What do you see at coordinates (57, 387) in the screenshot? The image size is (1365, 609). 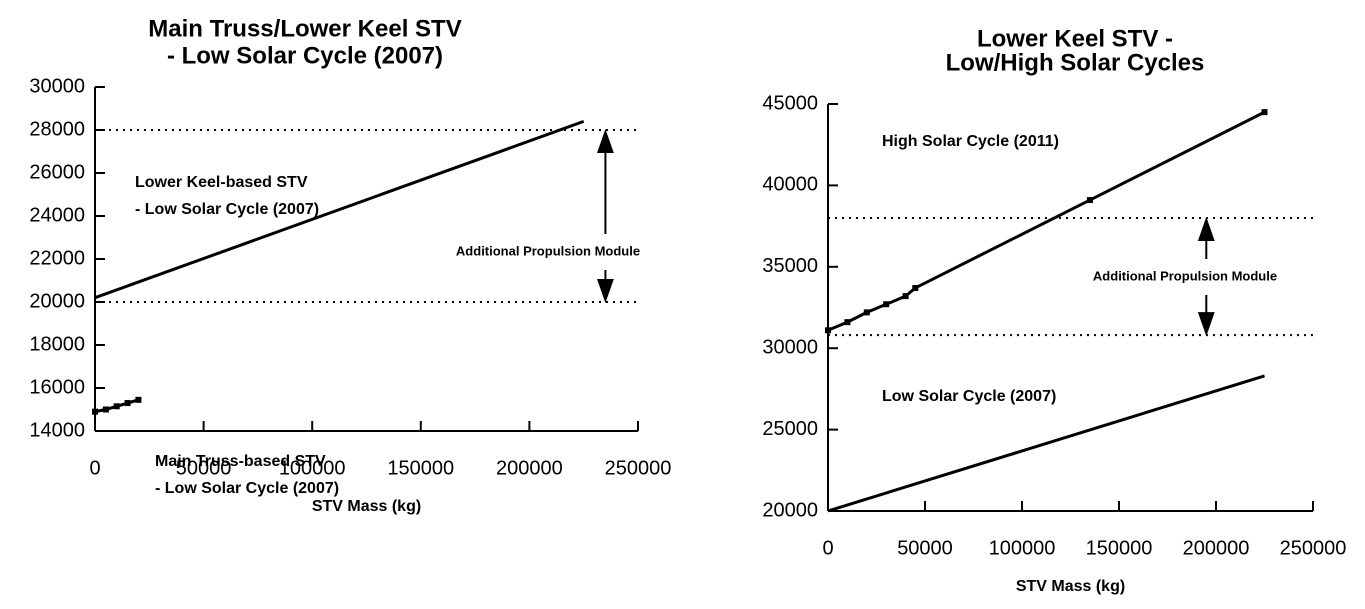 I see `y-tick-label: 16000` at bounding box center [57, 387].